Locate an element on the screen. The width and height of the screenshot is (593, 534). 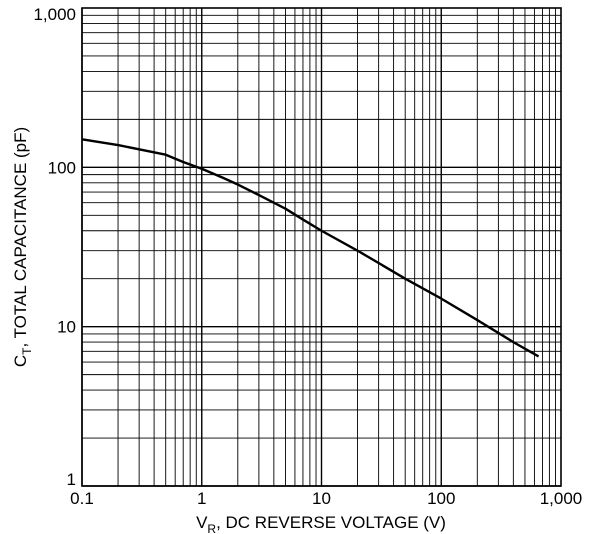
y-axis-label: CT, TOTAL CAPACITANCE (pF) is located at coordinates (22, 247).